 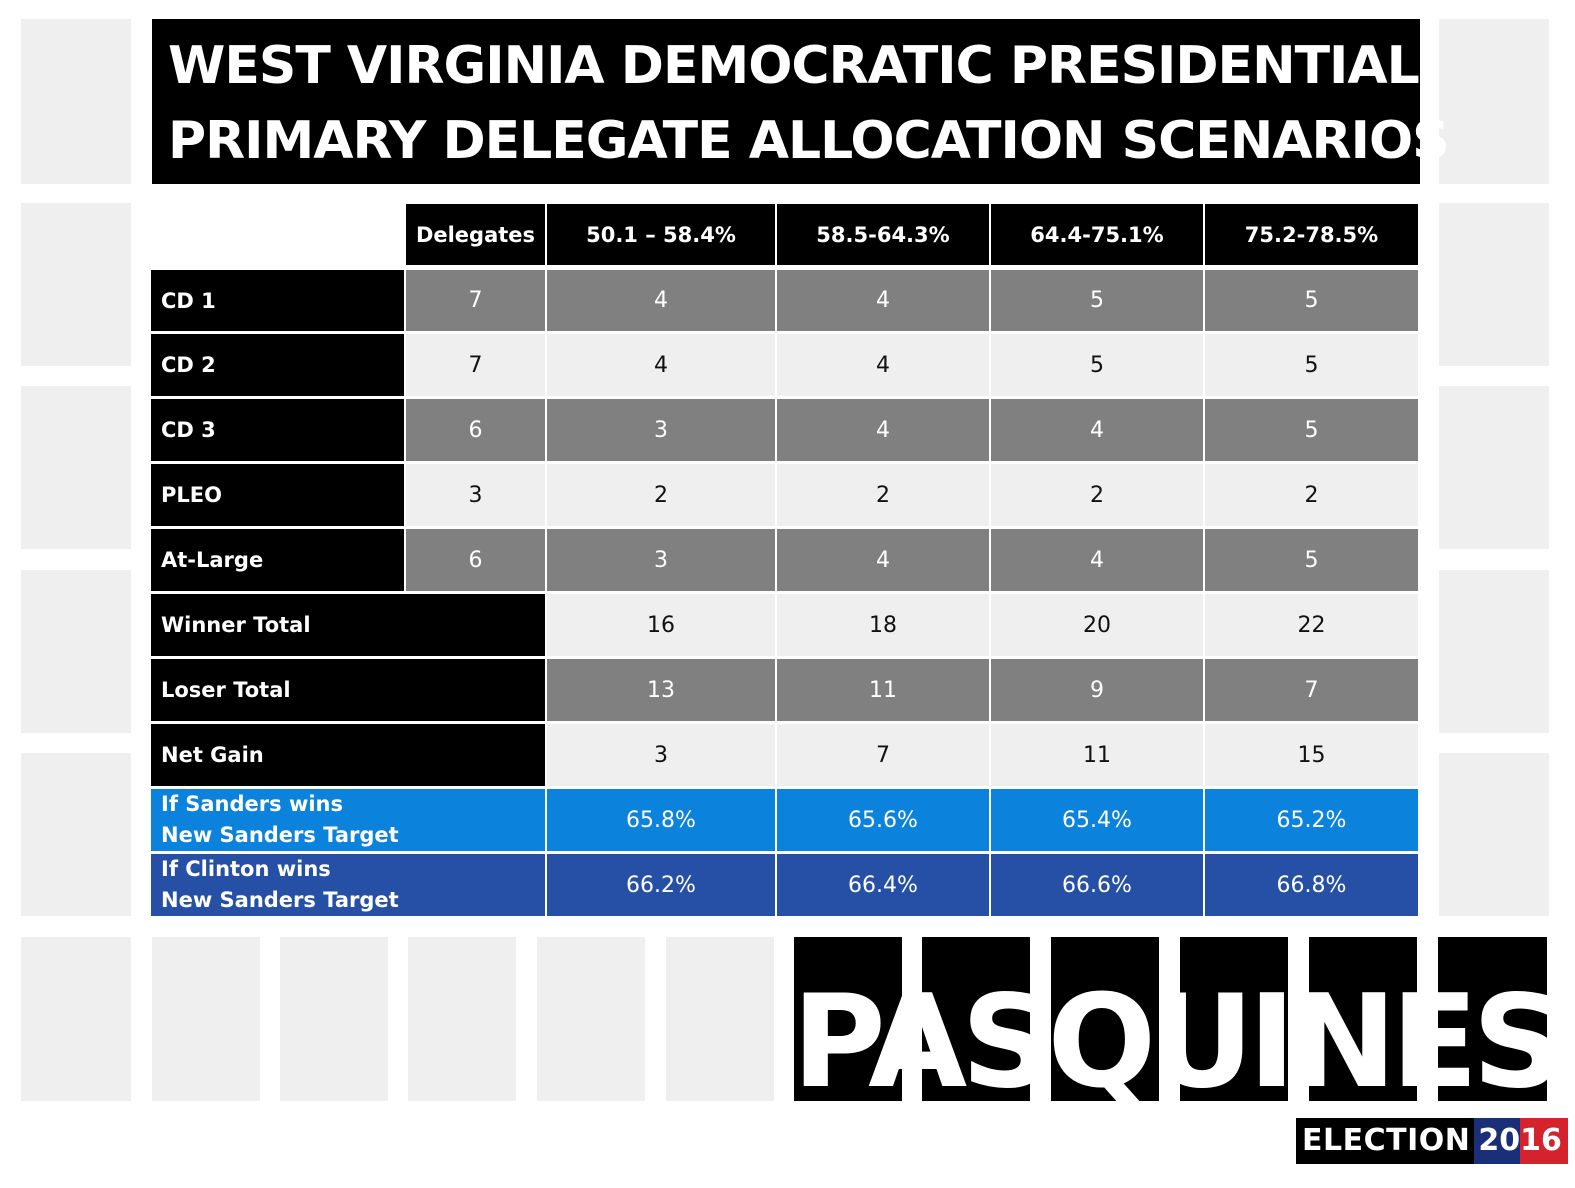 I want to click on cell-cd1-s4: 5, so click(x=1311, y=300).